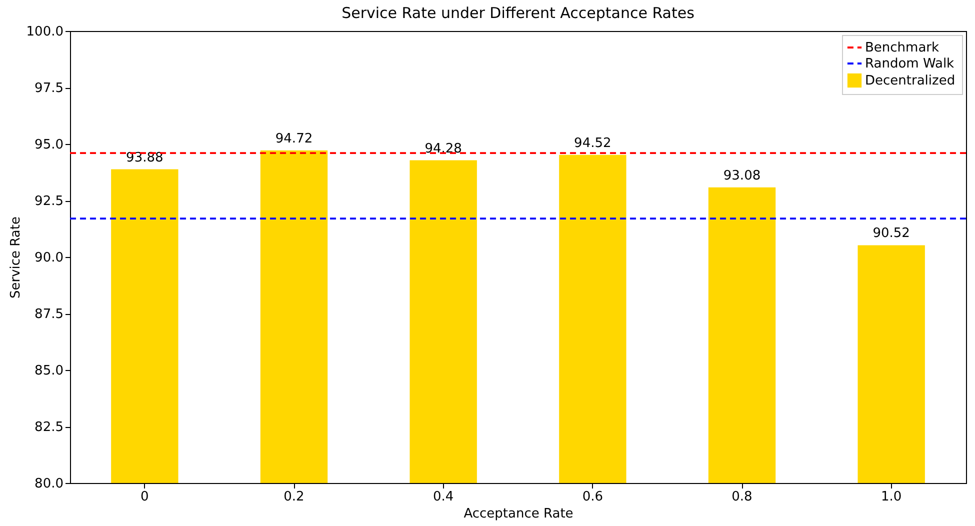 The height and width of the screenshot is (526, 975). Describe the element at coordinates (443, 497) in the screenshot. I see `x-tick-label: 0.4` at that location.